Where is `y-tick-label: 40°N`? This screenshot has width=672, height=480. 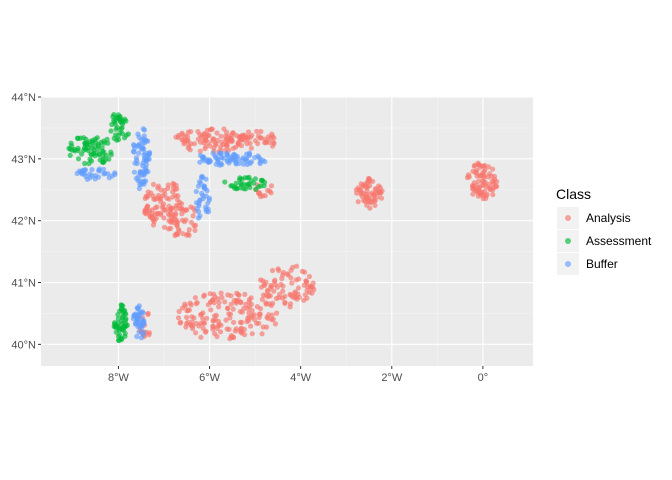
y-tick-label: 40°N is located at coordinates (23, 345).